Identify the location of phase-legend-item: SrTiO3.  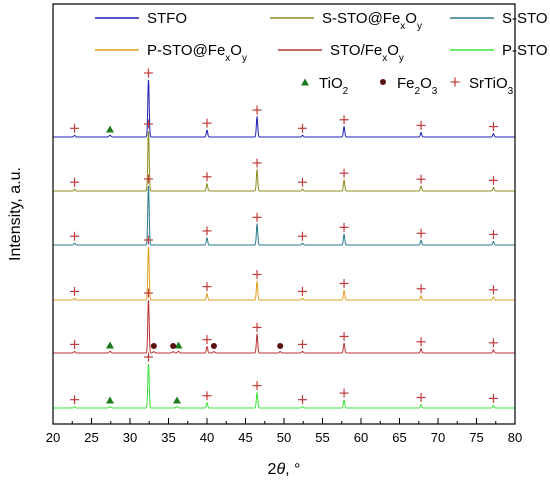
(482, 86).